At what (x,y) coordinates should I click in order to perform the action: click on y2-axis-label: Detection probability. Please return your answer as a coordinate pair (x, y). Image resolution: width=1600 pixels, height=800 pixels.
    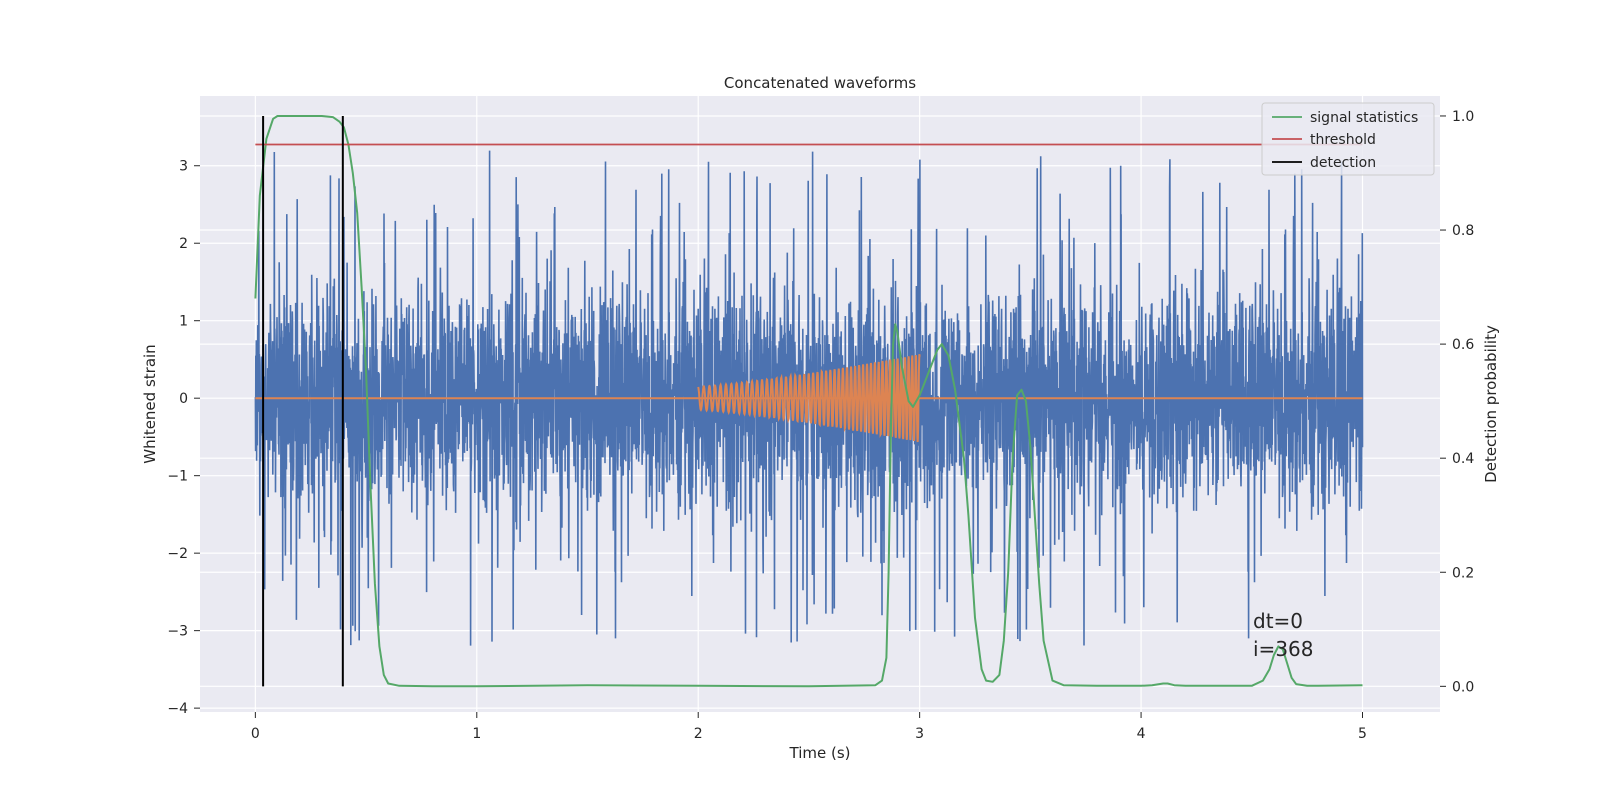
    Looking at the image, I should click on (1491, 404).